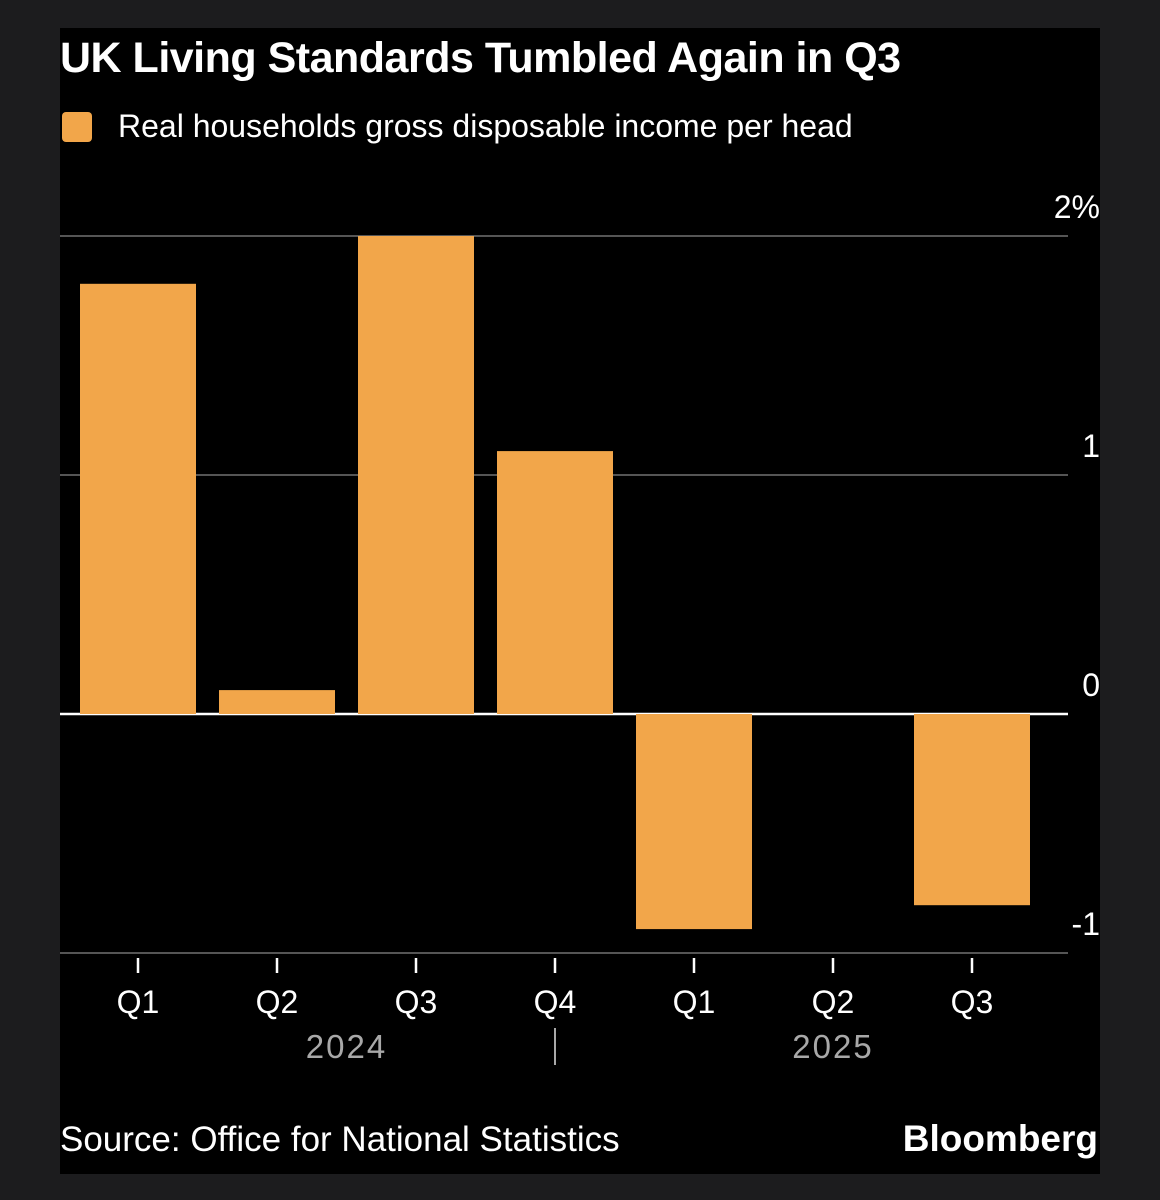  Describe the element at coordinates (346, 1046) in the screenshot. I see `year-label: 2024` at that location.